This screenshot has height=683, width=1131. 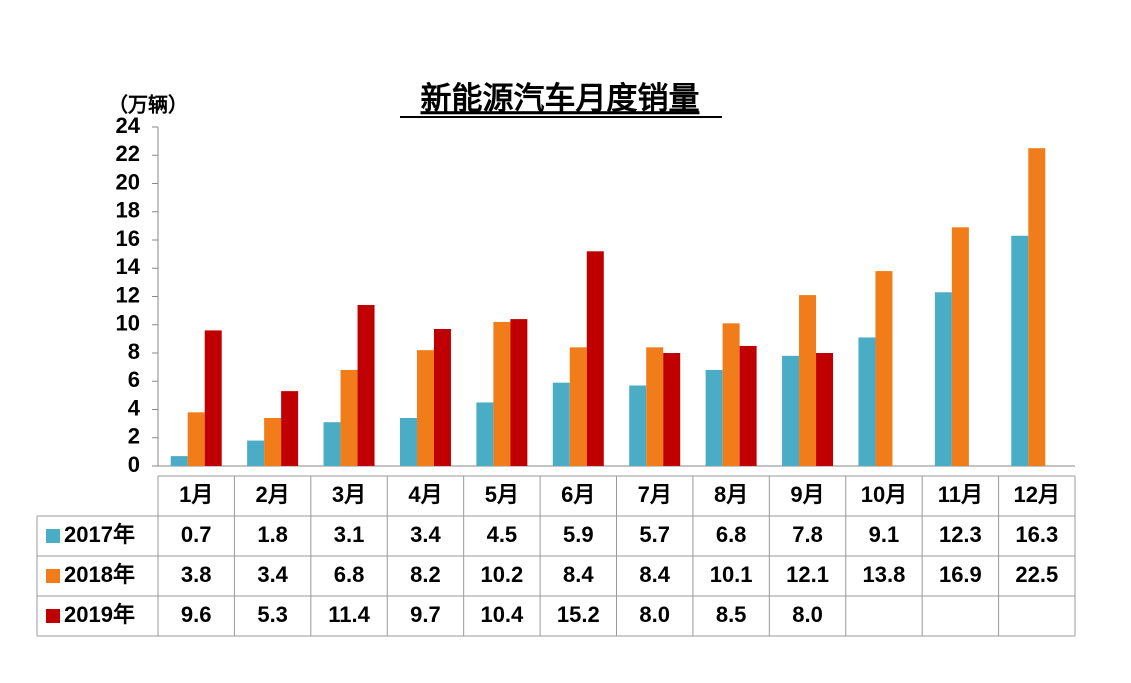 What do you see at coordinates (731, 574) in the screenshot?
I see `table-value: 10.1` at bounding box center [731, 574].